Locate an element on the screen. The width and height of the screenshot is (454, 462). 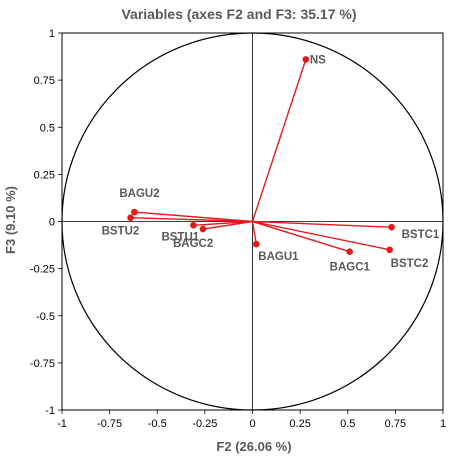
y-tick-label: -0.75 is located at coordinates (42, 364).